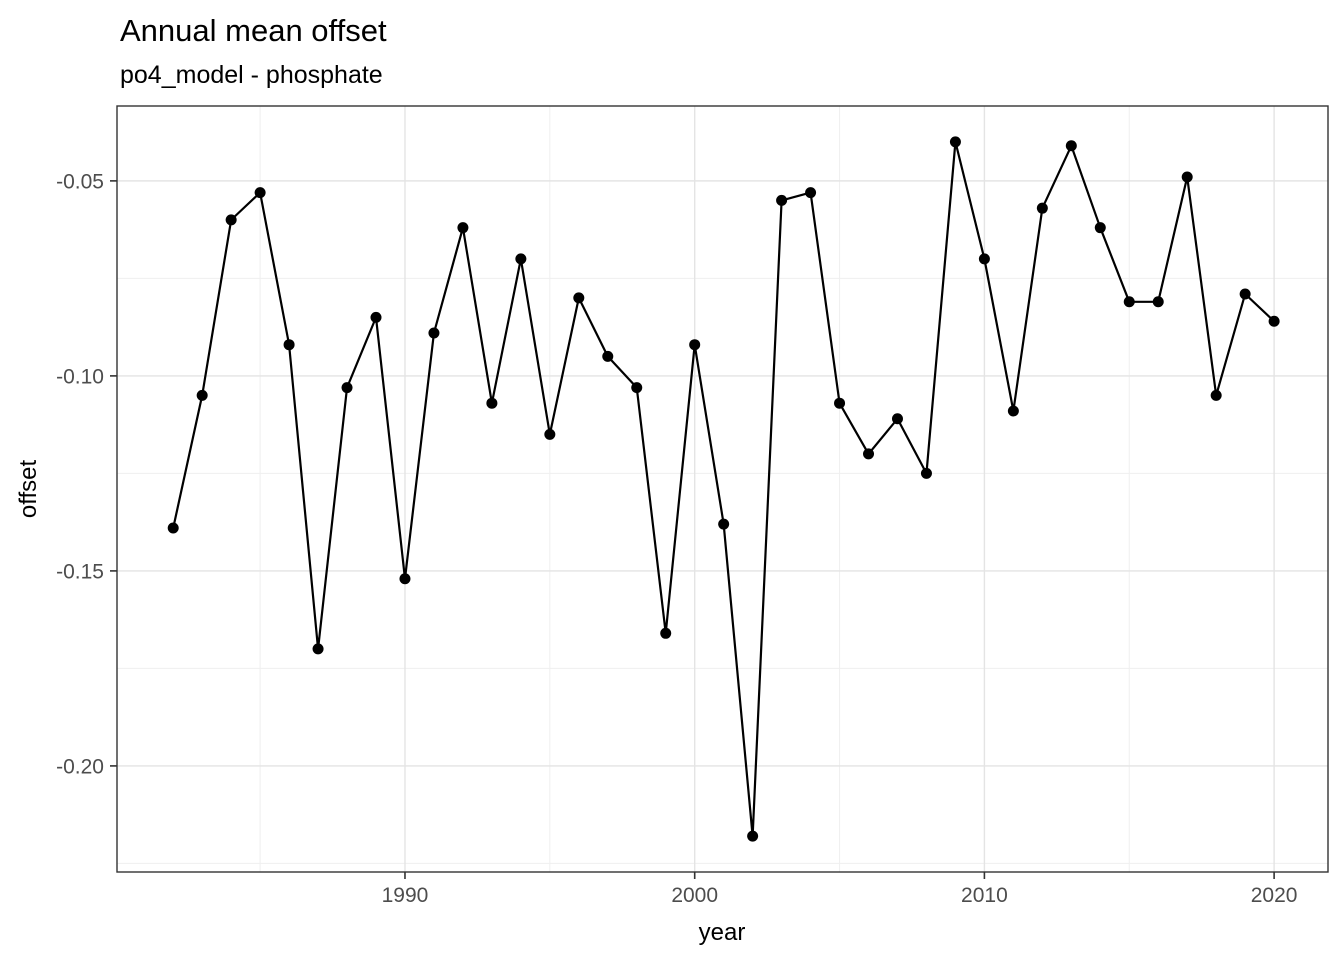 This screenshot has width=1344, height=960. I want to click on y-tick-label: -0.05, so click(80, 181).